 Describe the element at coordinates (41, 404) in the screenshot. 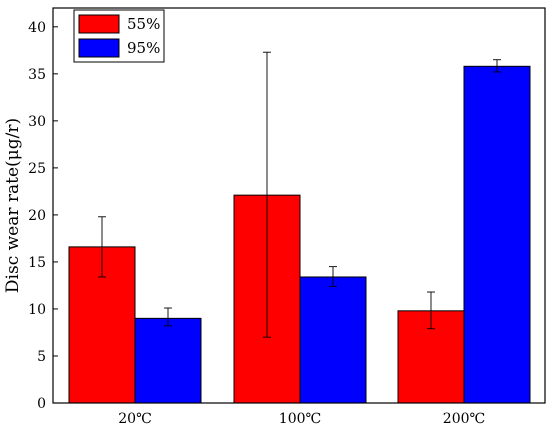

I see `y-tick-label: 0` at that location.